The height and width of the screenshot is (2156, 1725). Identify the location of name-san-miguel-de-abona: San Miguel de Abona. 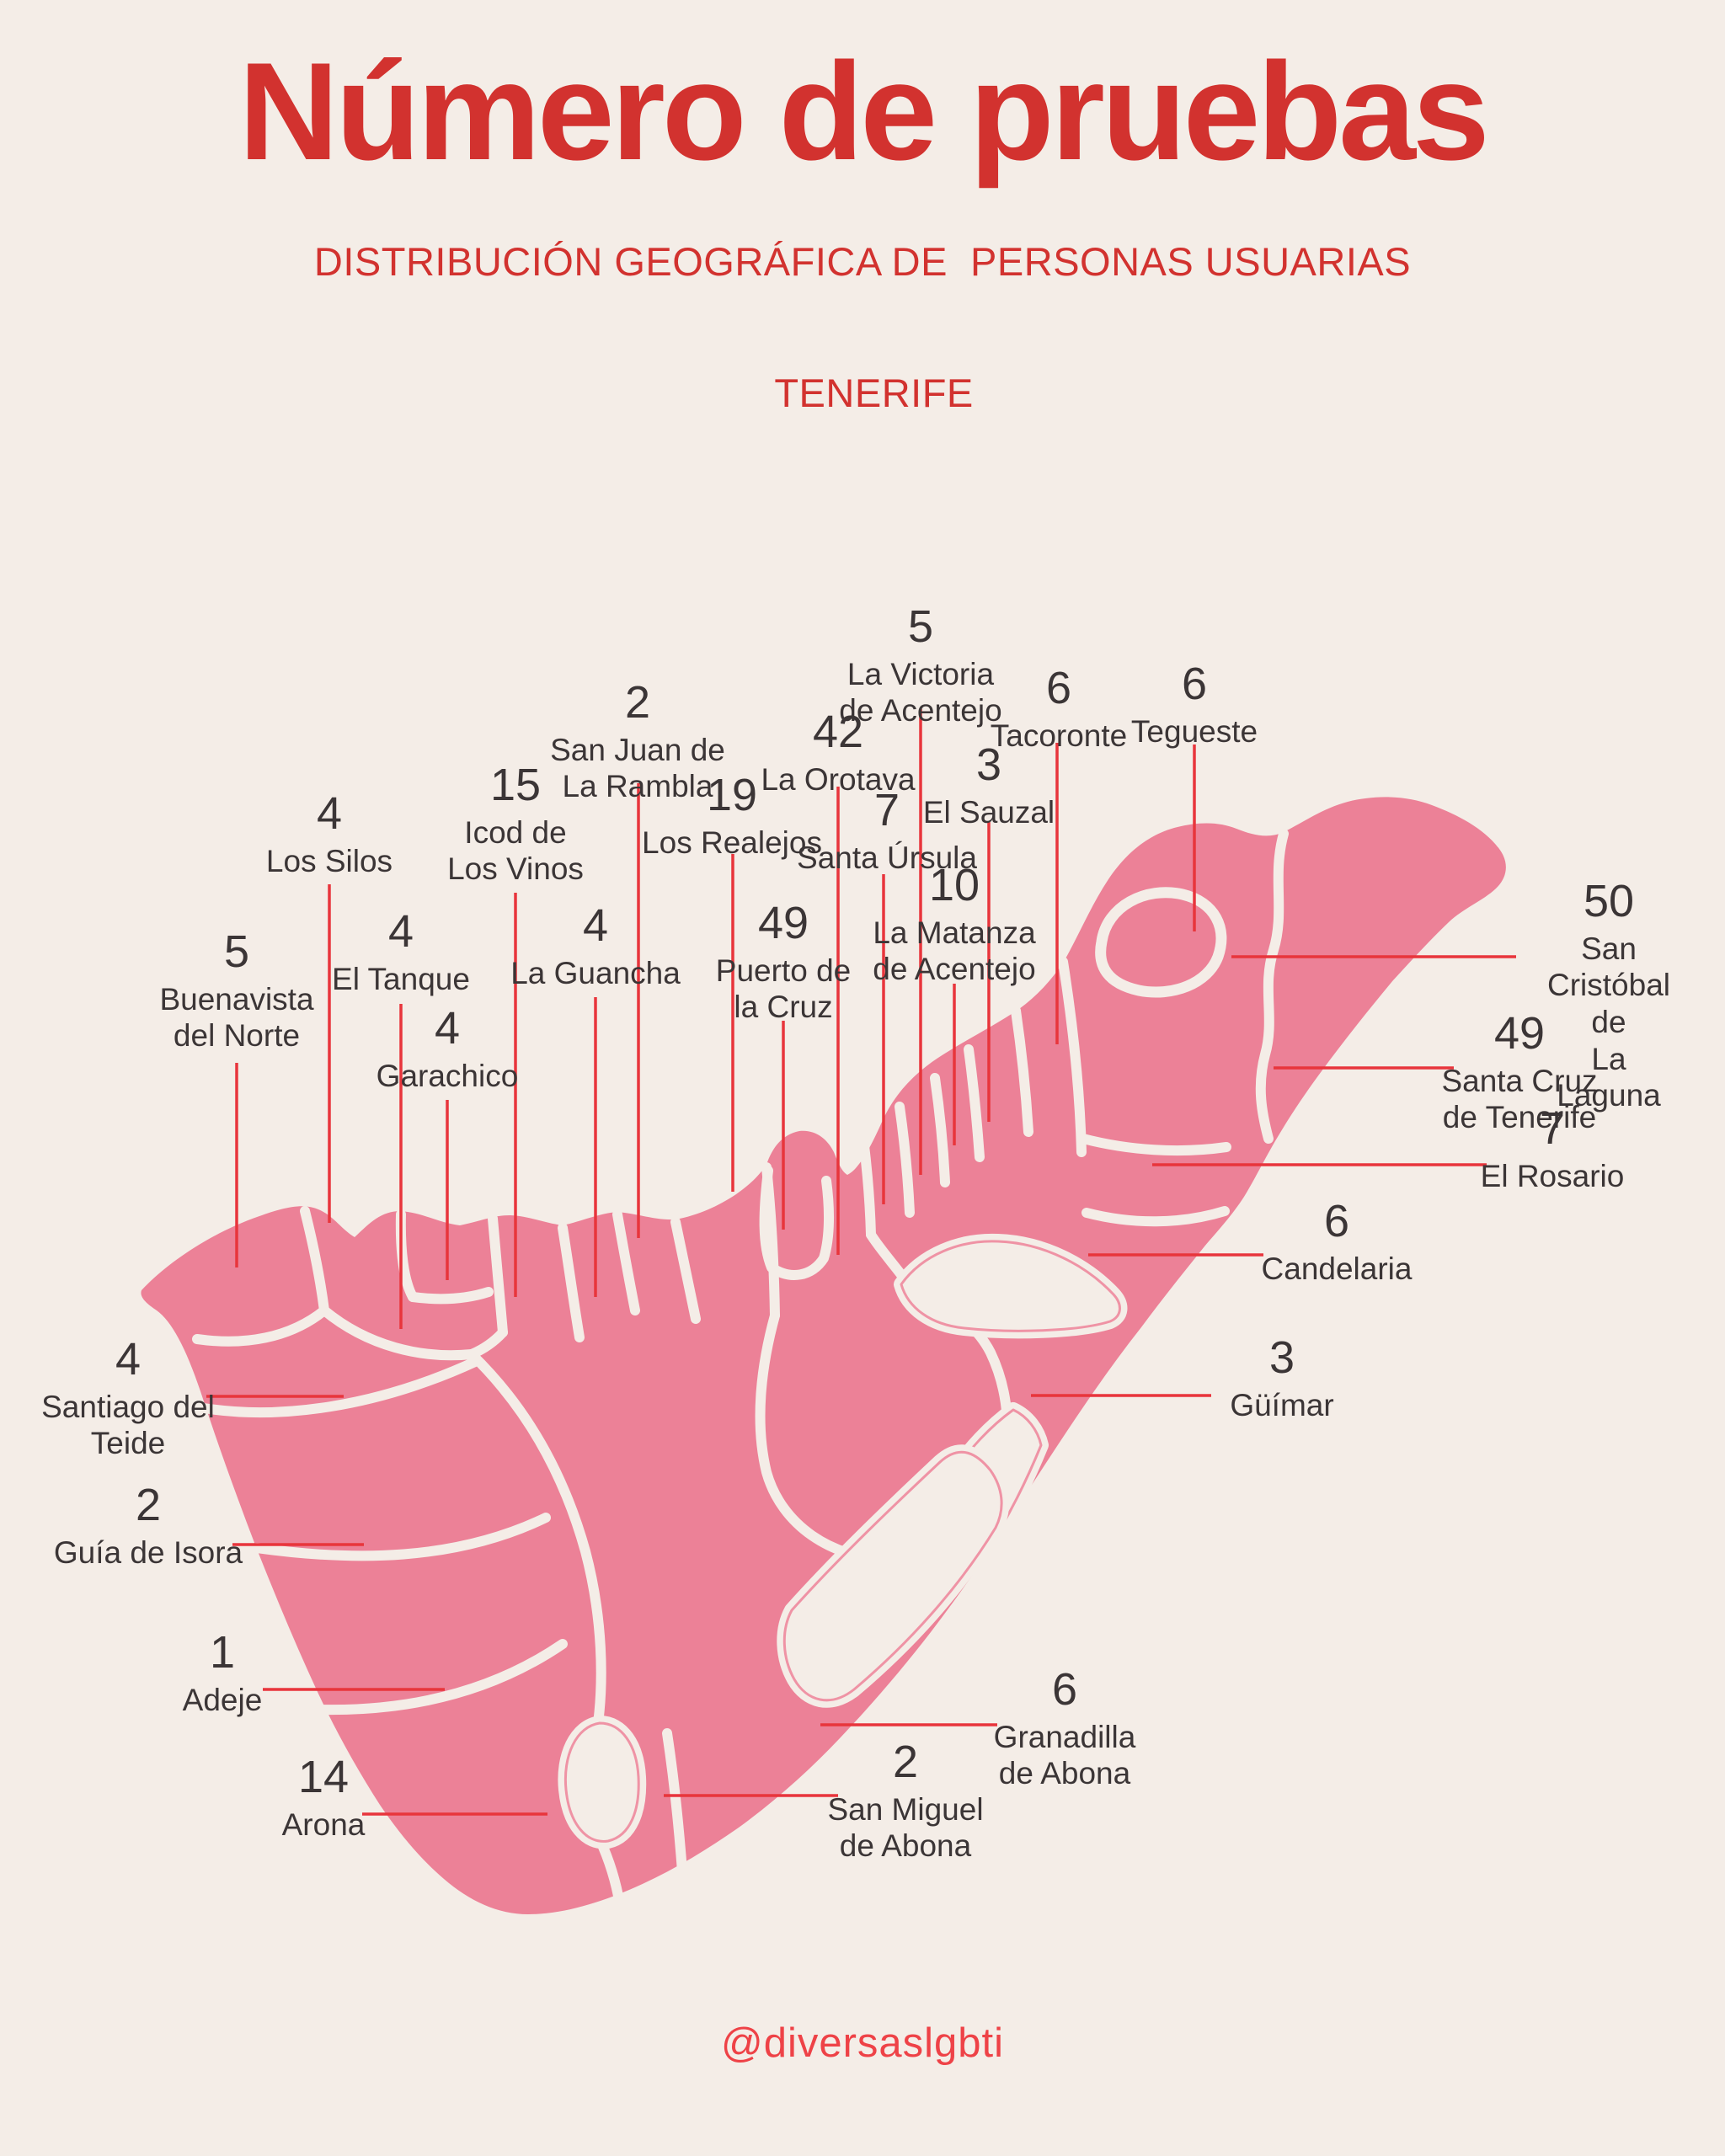
(905, 1827).